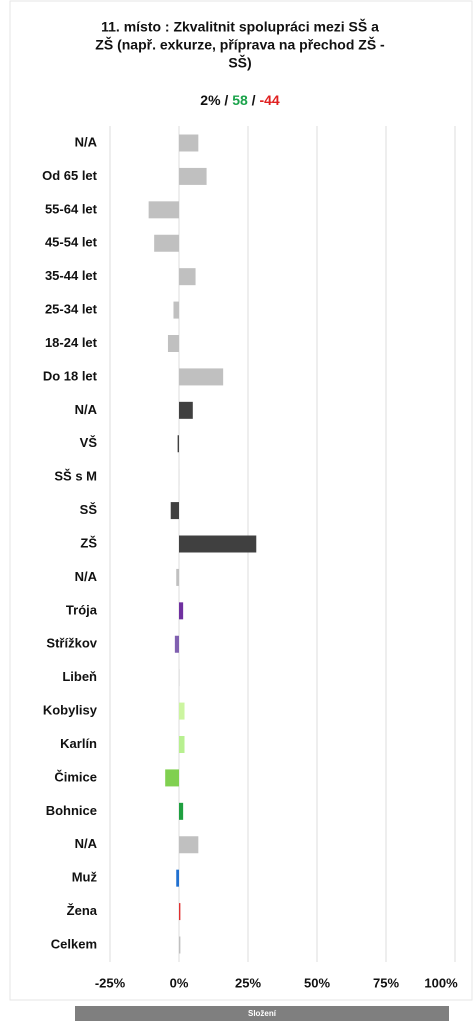 The width and height of the screenshot is (473, 1021). What do you see at coordinates (239, 62) in the screenshot?
I see `title-line: SŠ)` at bounding box center [239, 62].